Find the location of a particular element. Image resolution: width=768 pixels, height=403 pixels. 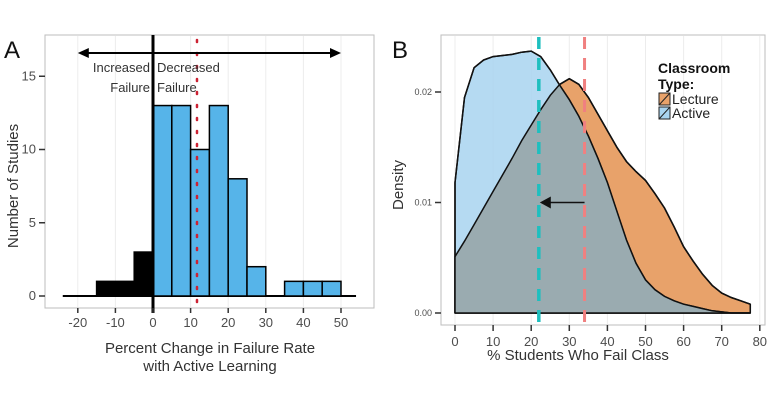

arrow-left-head is located at coordinates (83, 53).